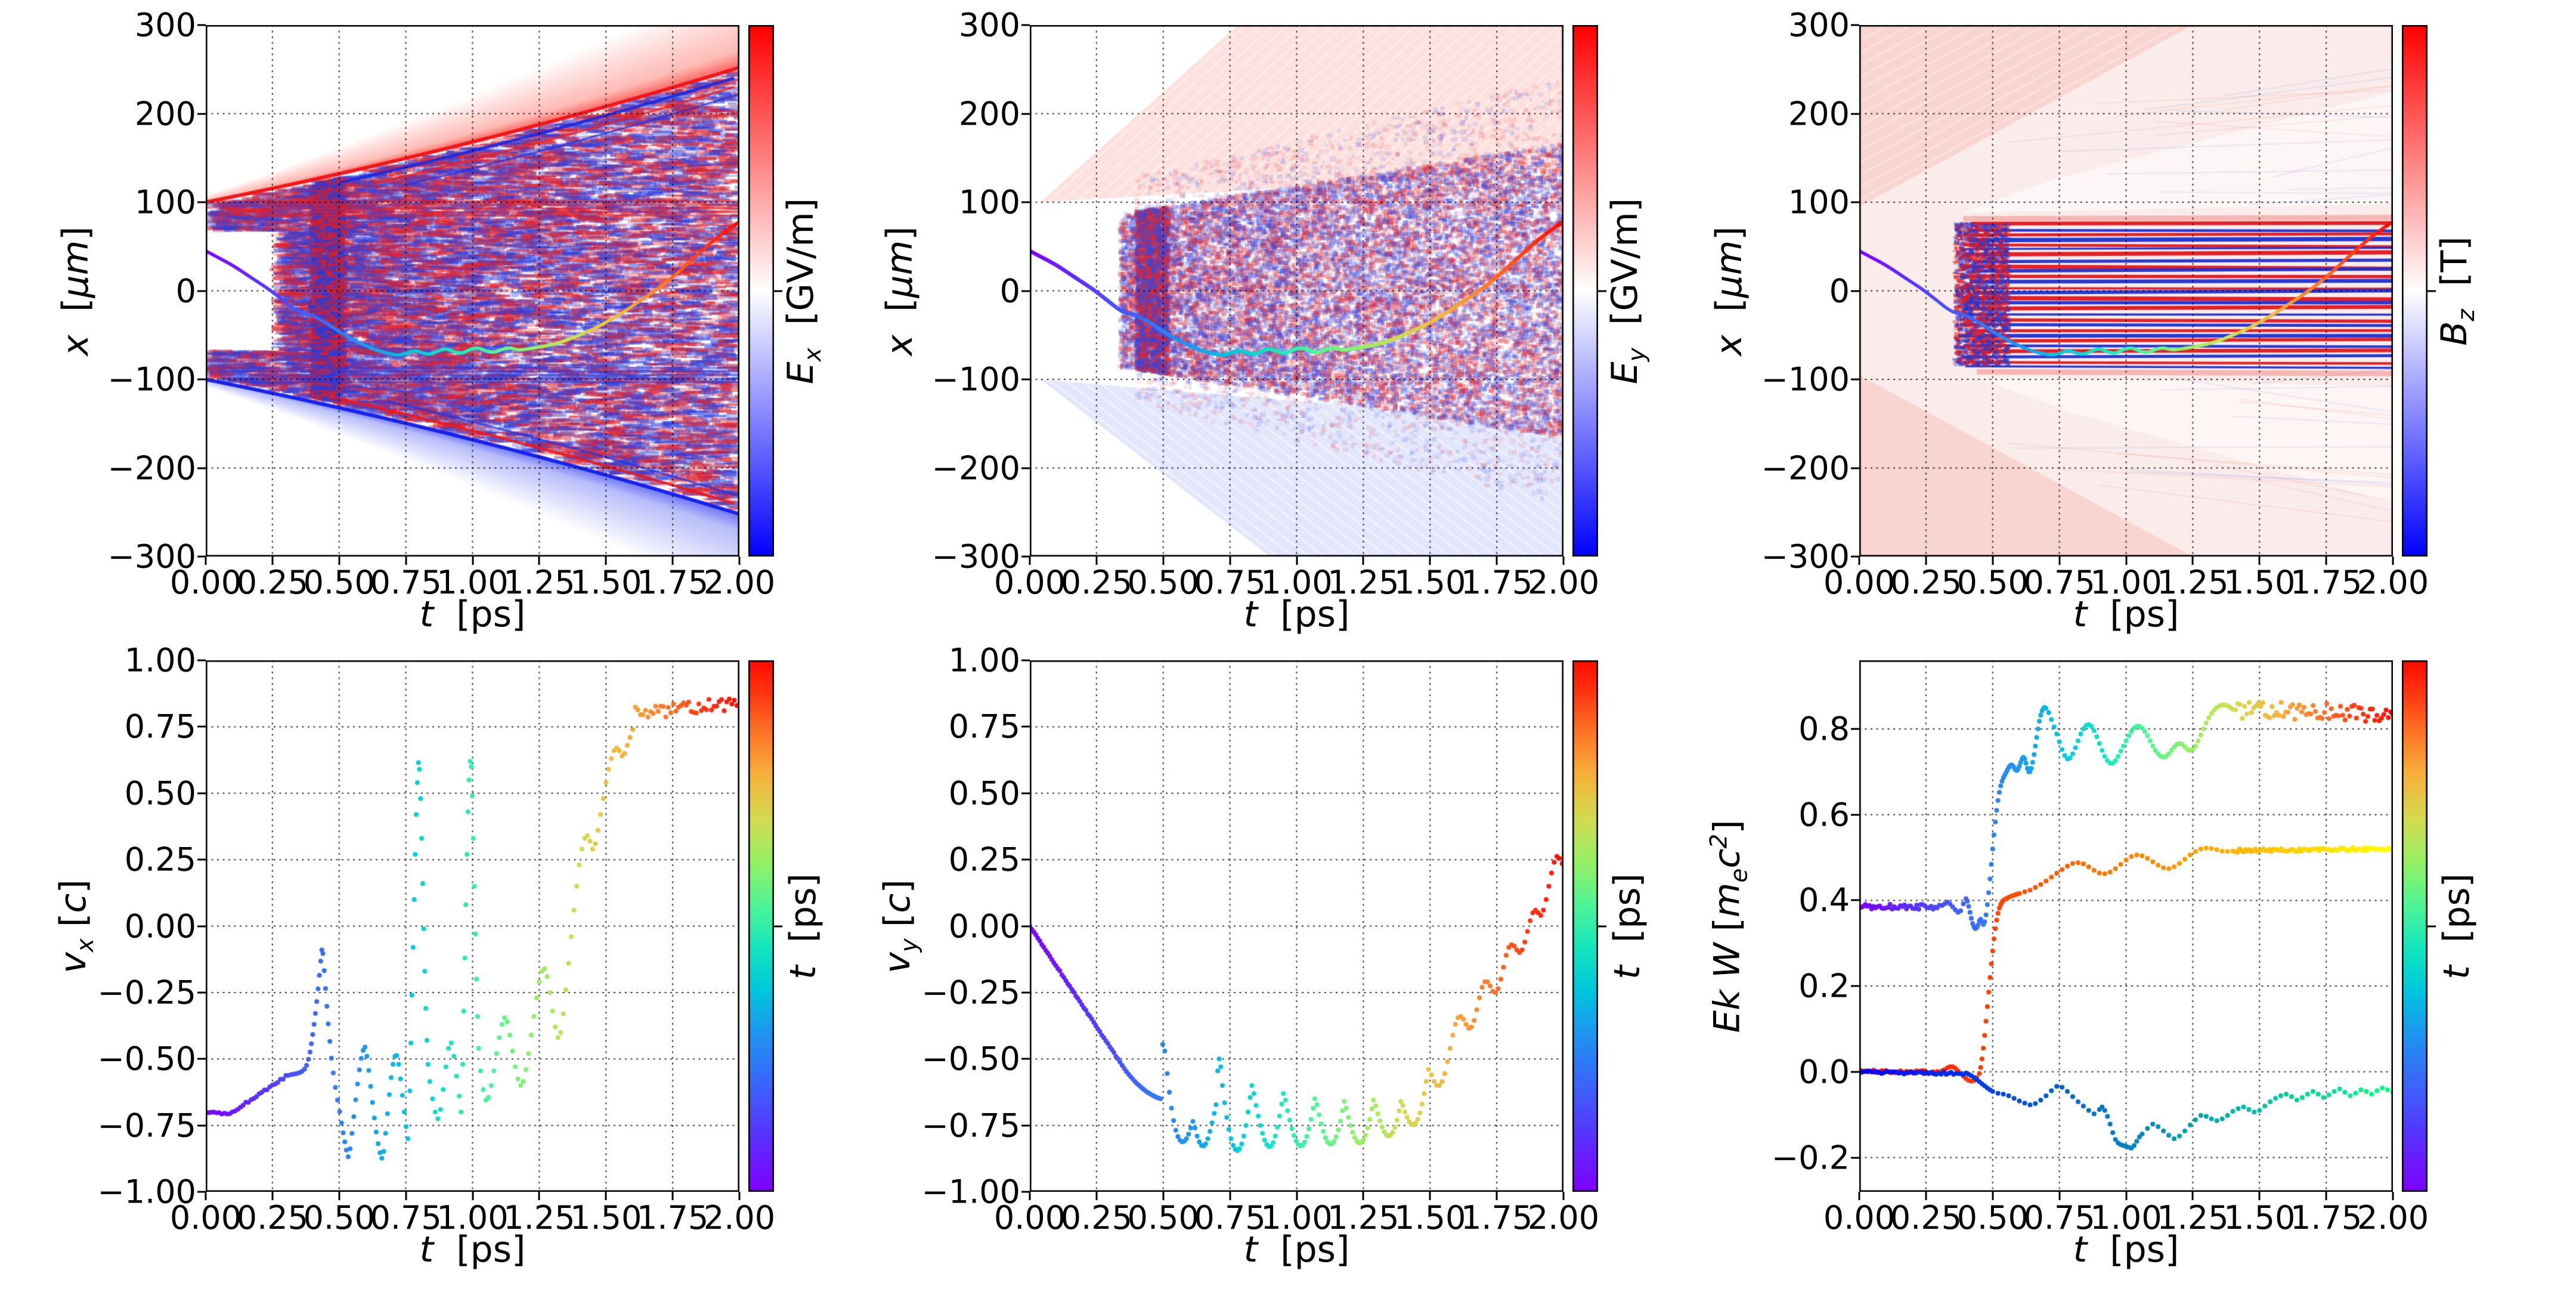  Describe the element at coordinates (76, 291) in the screenshot. I see `y-axis-label: x [μm]` at that location.